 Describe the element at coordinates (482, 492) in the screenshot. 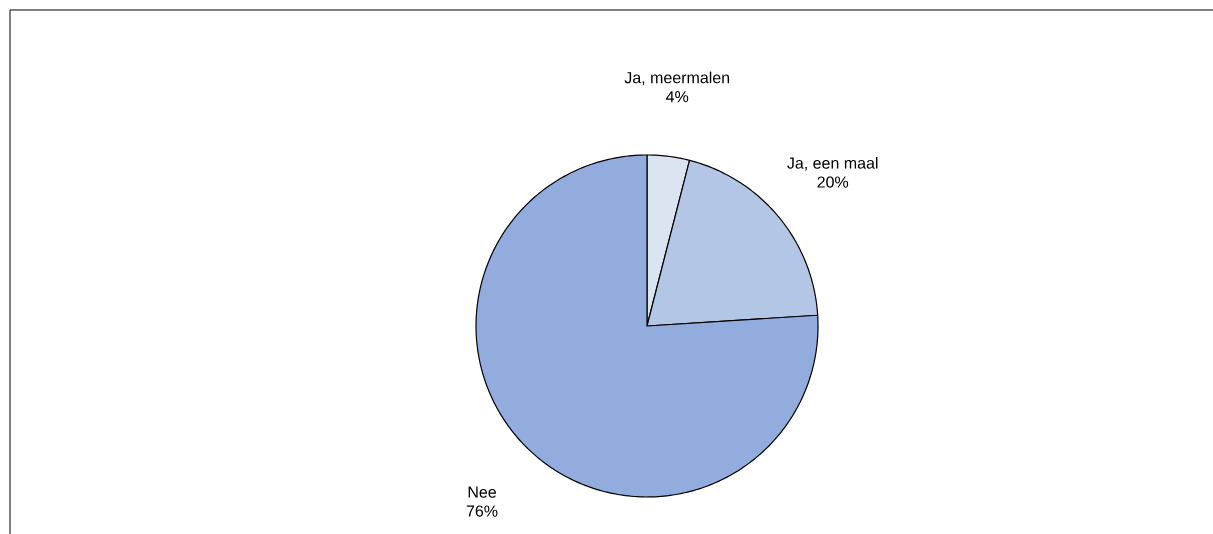

I see `slice-label: Nee` at that location.